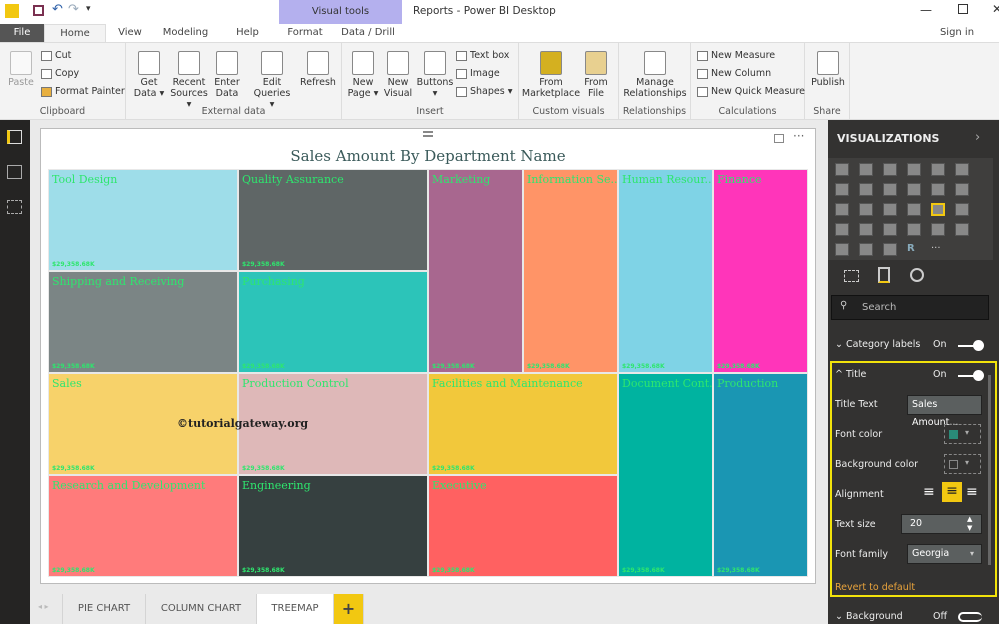  I want to click on tab-view: View, so click(130, 32).